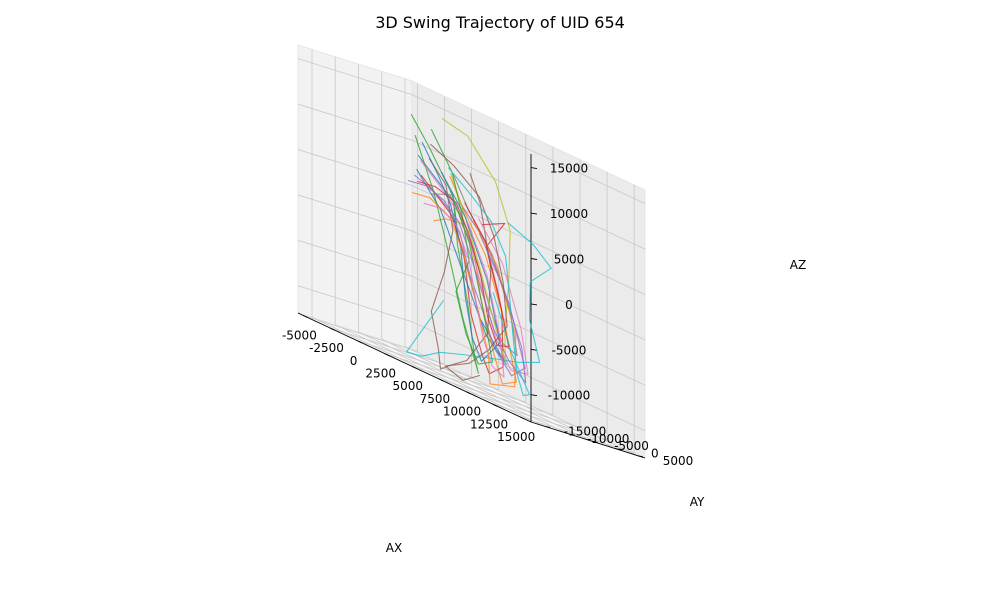 This screenshot has width=1000, height=600. Describe the element at coordinates (380, 374) in the screenshot. I see `x-tick-label: 2500` at that location.